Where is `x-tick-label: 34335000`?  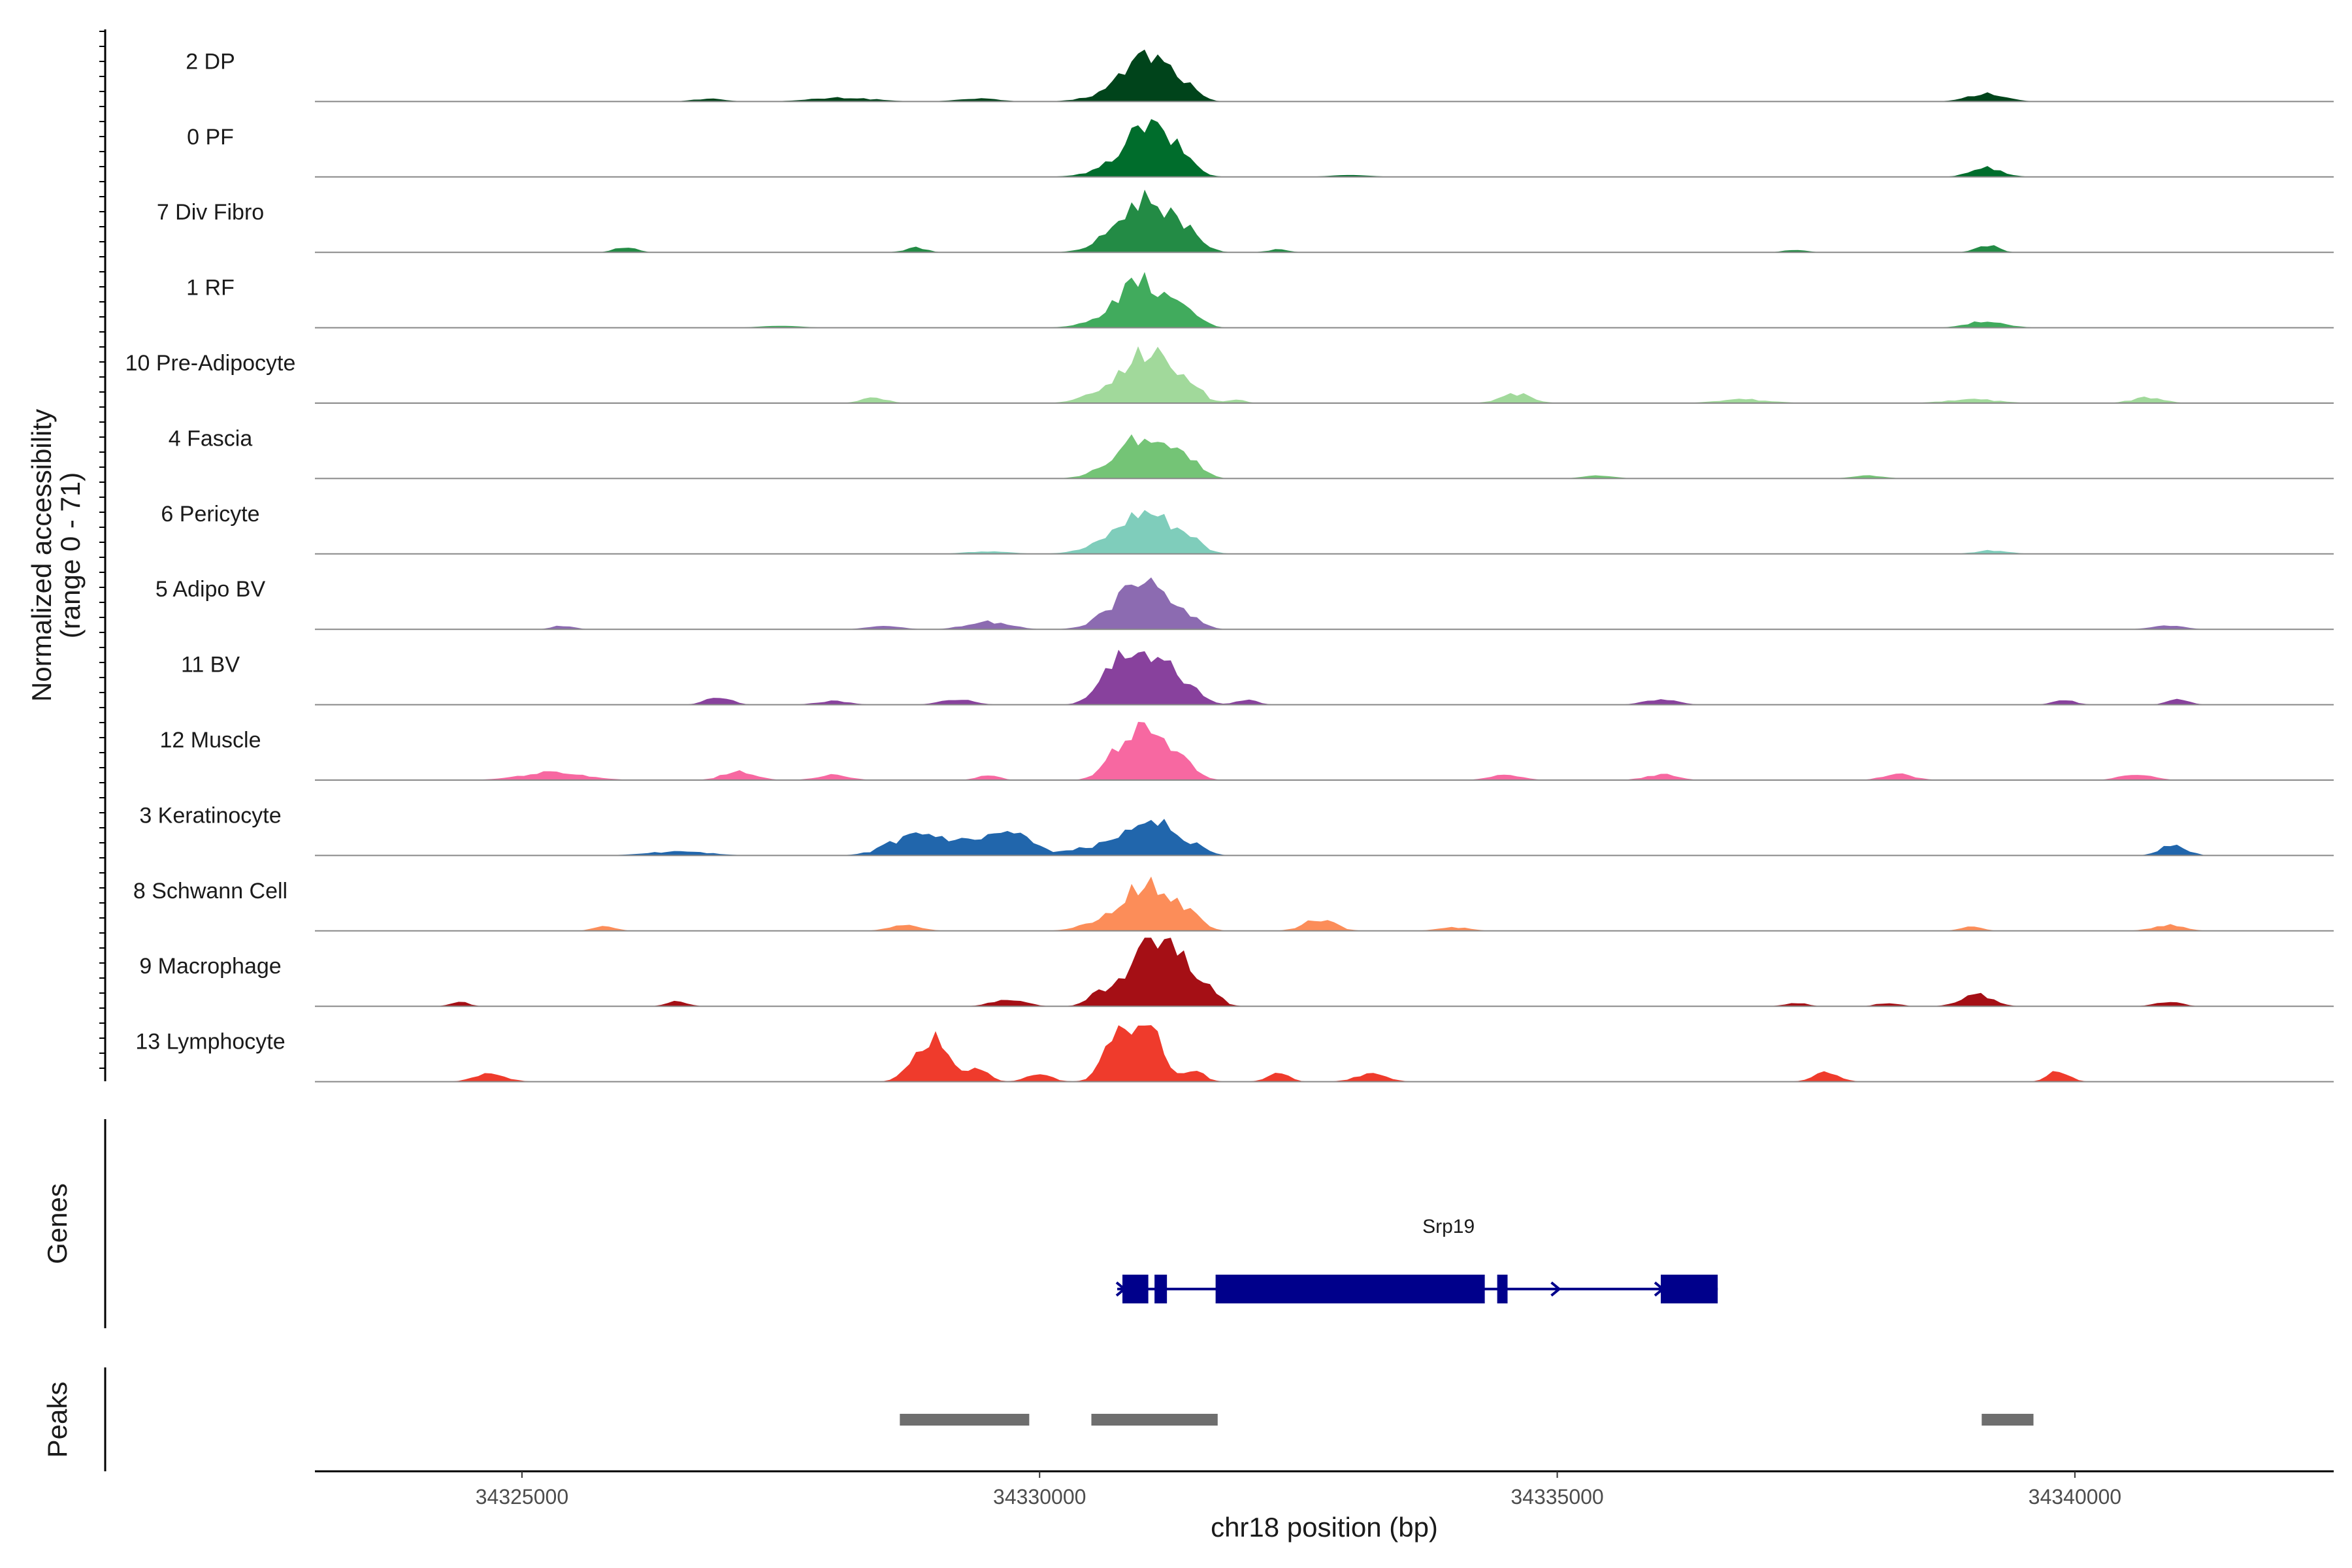 x-tick-label: 34335000 is located at coordinates (1557, 1497).